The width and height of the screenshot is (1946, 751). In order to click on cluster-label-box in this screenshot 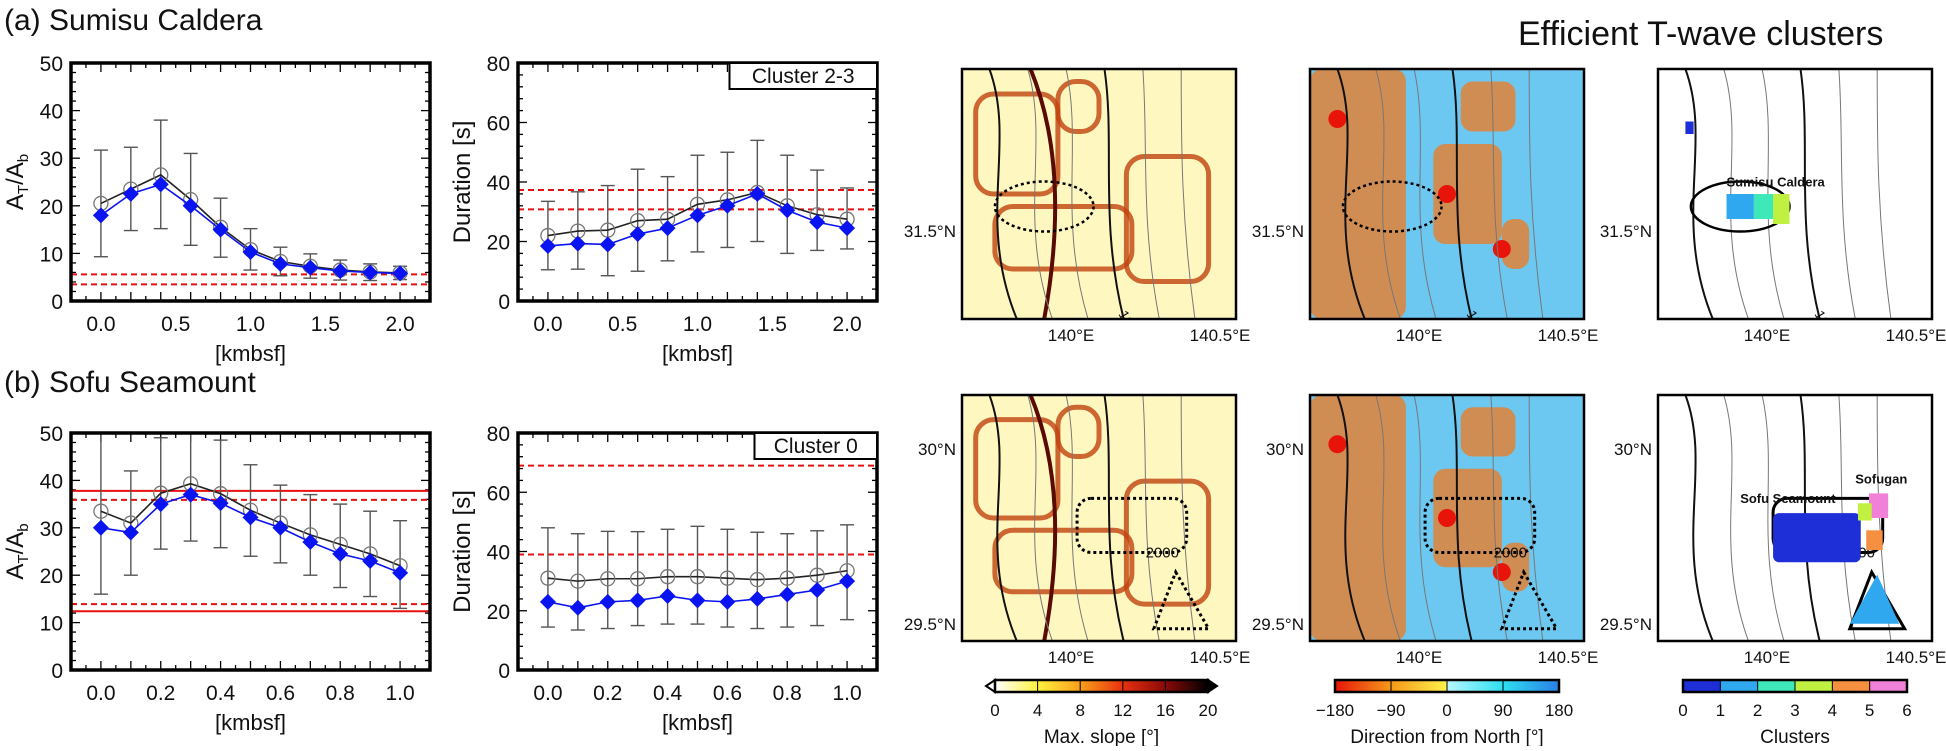, I will do `click(815, 446)`.